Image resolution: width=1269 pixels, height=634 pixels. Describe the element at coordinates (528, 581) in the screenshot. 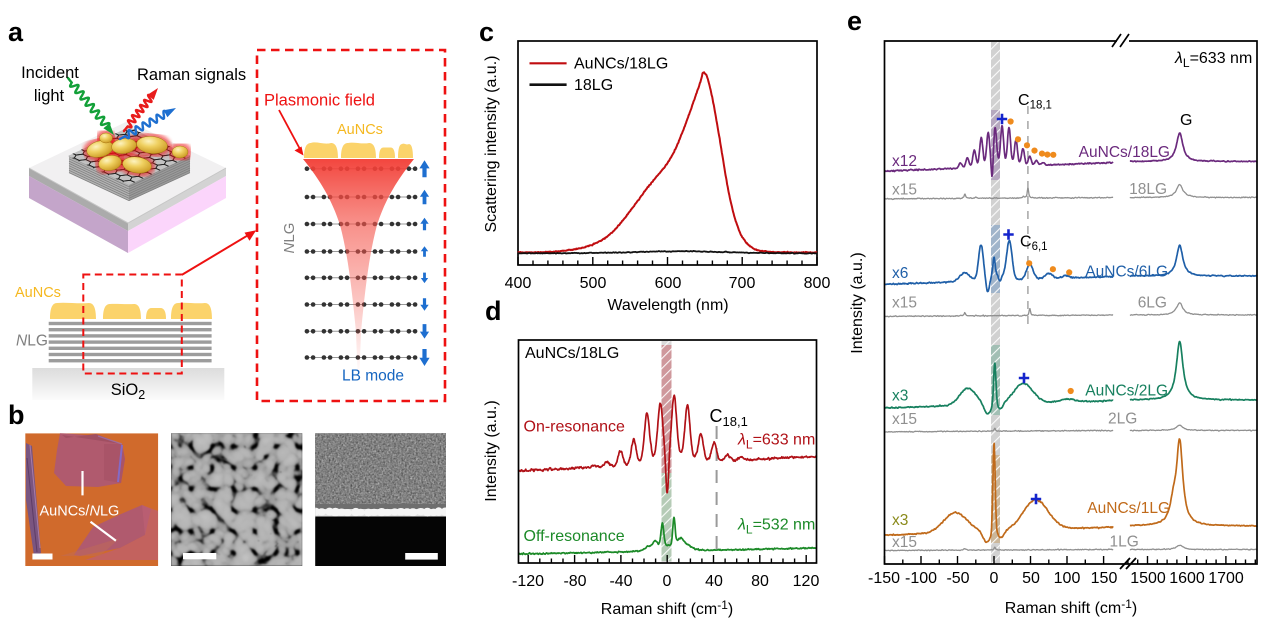

I see `svg-text: -120` at that location.